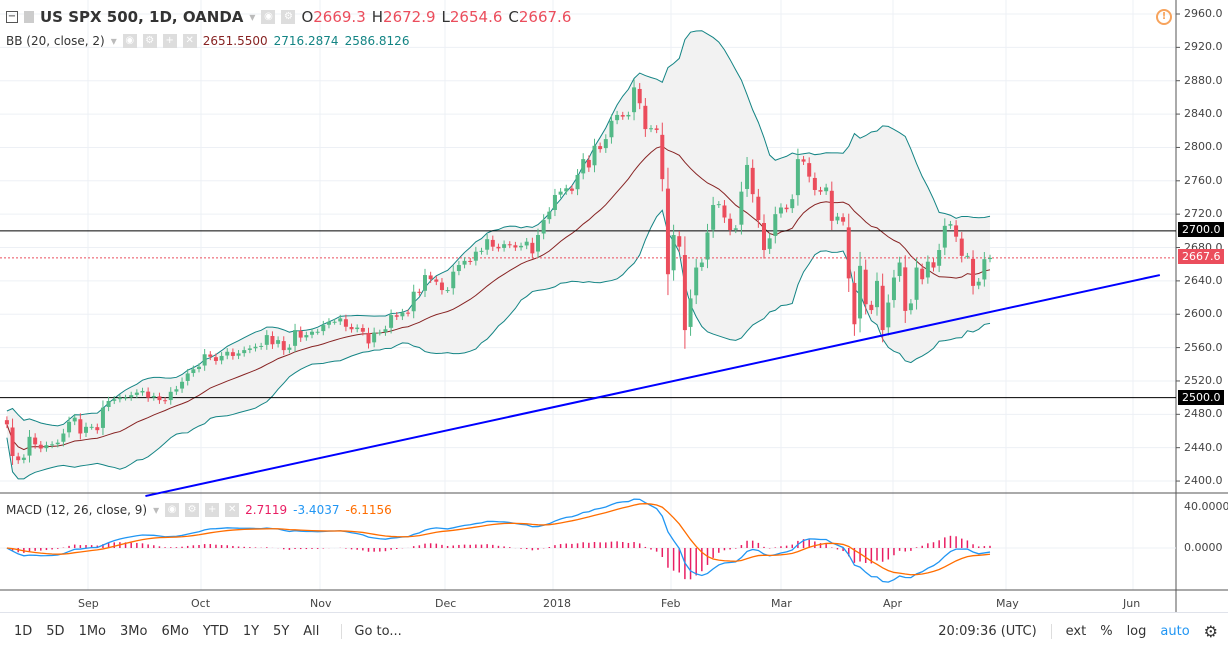 The image size is (1228, 650). I want to click on macd-label: MACD (12, 26, close, 9), so click(77, 510).